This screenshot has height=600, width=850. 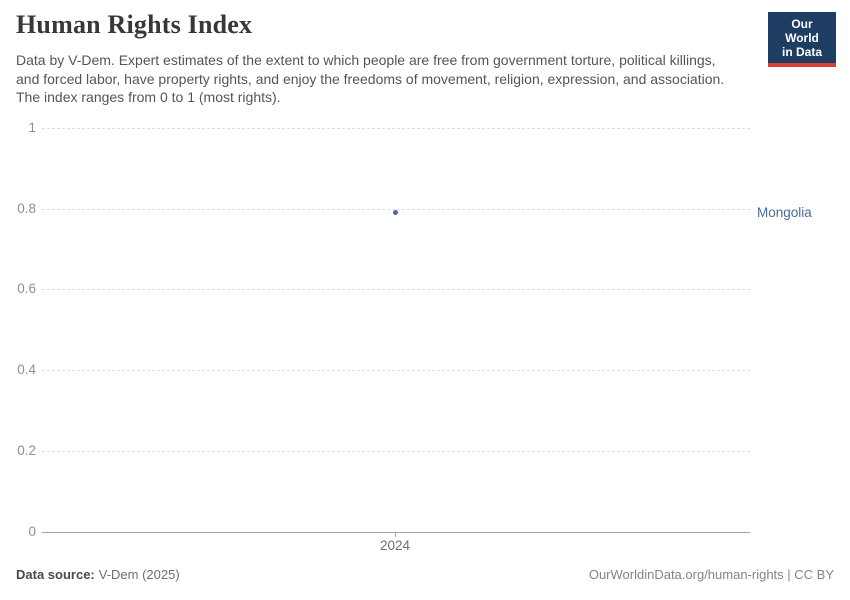 I want to click on attribution: OurWorldinData.org/human-rights | CC BY, so click(x=711, y=574).